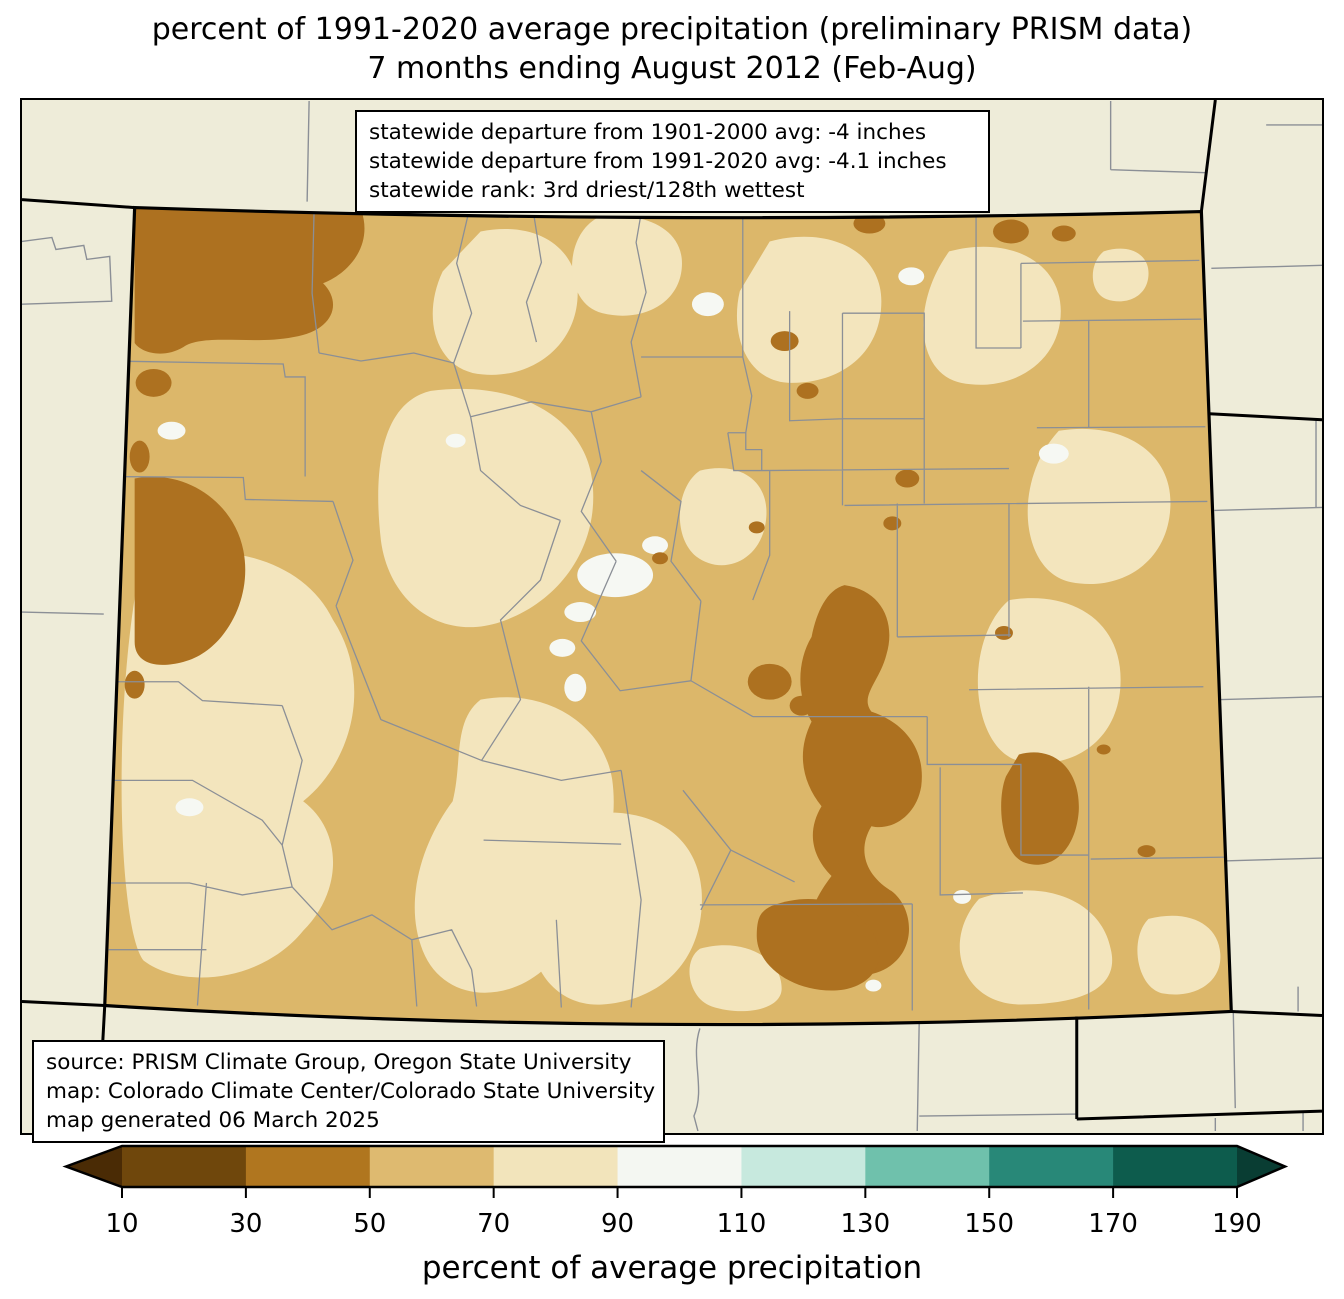 This screenshot has height=1299, width=1344. Describe the element at coordinates (587, 190) in the screenshot. I see `stats-line-3: statewide rank: 3rd driest/128th wettest` at that location.